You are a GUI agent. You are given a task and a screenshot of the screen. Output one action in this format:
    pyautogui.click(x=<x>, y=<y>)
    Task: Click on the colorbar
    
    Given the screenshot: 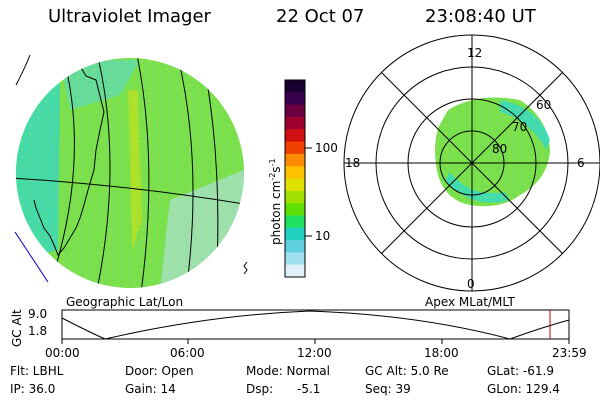 What is the action you would take?
    pyautogui.click(x=298, y=178)
    